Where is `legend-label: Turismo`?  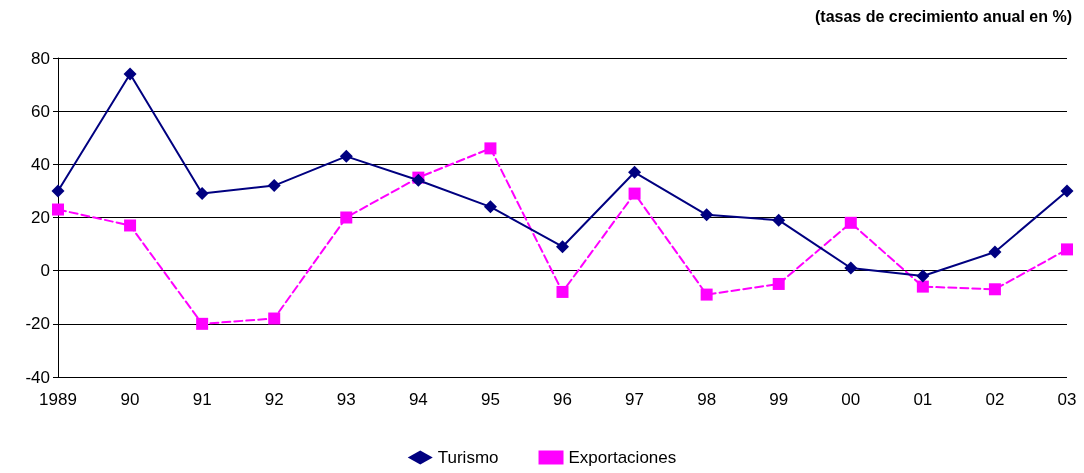 legend-label: Turismo is located at coordinates (468, 457).